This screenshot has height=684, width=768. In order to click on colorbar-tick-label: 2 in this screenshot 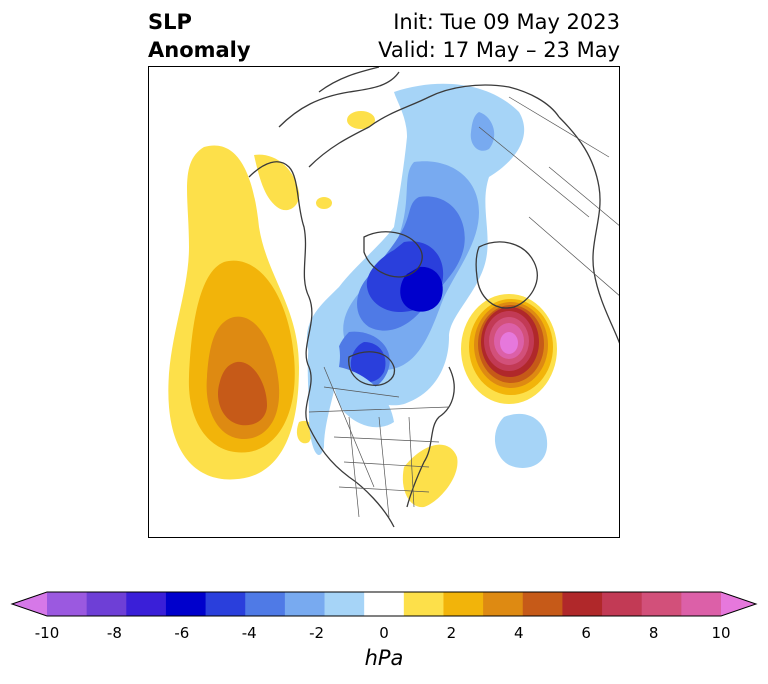, I will do `click(451, 633)`.